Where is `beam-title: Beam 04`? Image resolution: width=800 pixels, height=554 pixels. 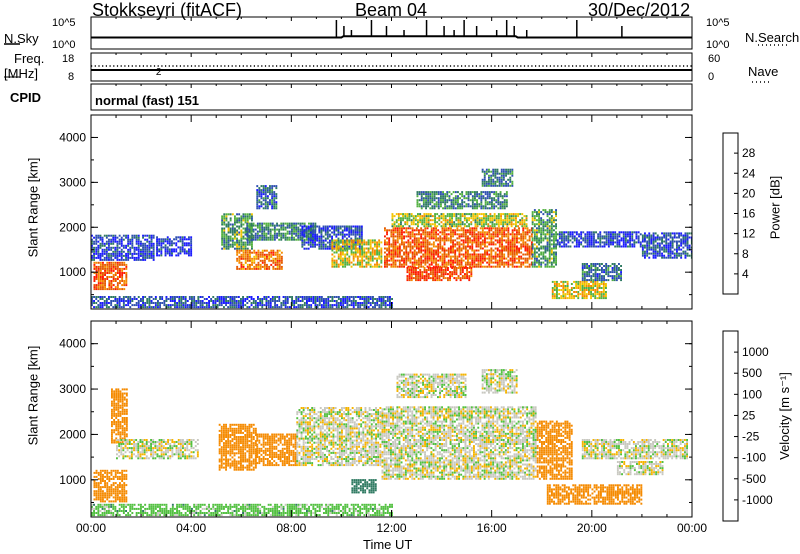
beam-title: Beam 04 is located at coordinates (391, 10).